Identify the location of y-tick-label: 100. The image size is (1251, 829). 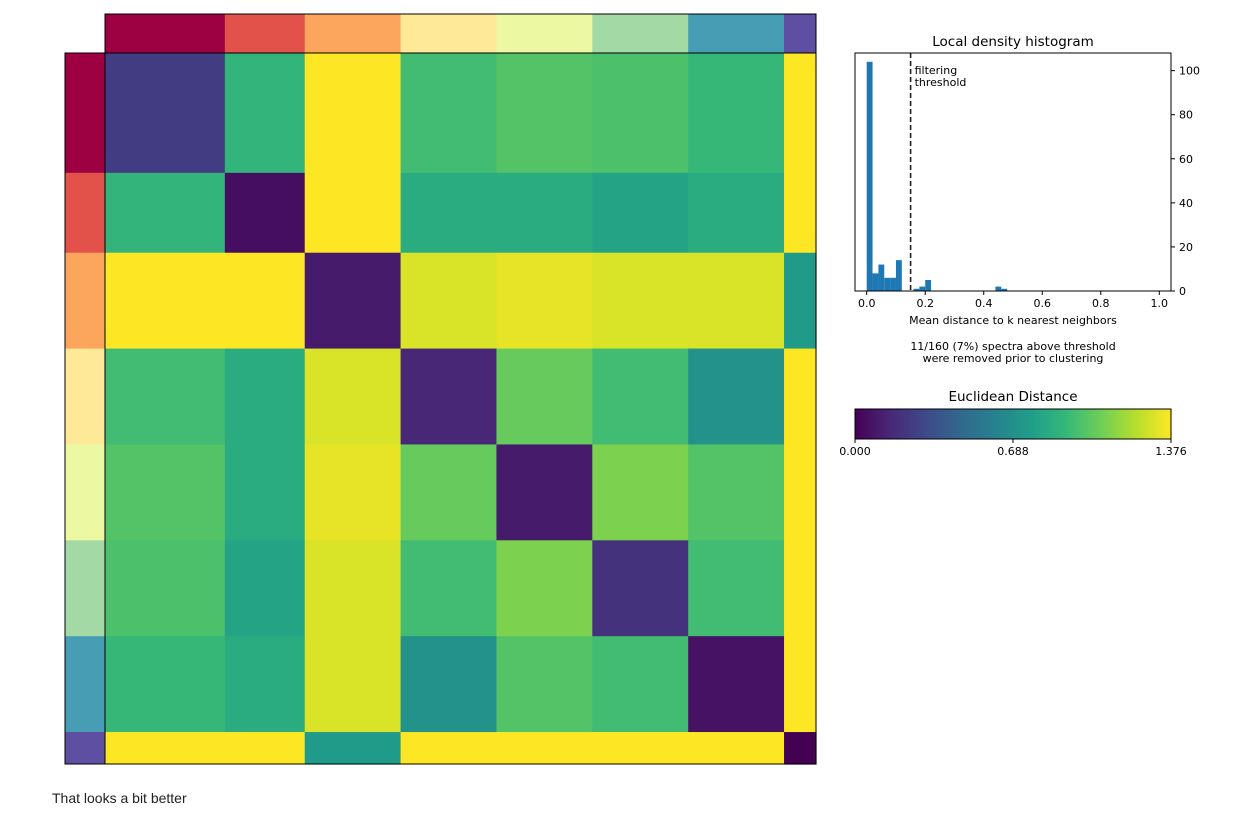
(1189, 71).